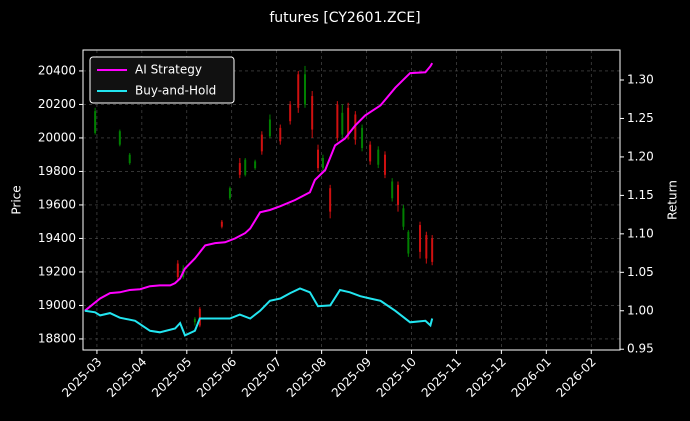 This screenshot has width=690, height=421. Describe the element at coordinates (640, 156) in the screenshot. I see `y2-tick-label: 1.20` at that location.